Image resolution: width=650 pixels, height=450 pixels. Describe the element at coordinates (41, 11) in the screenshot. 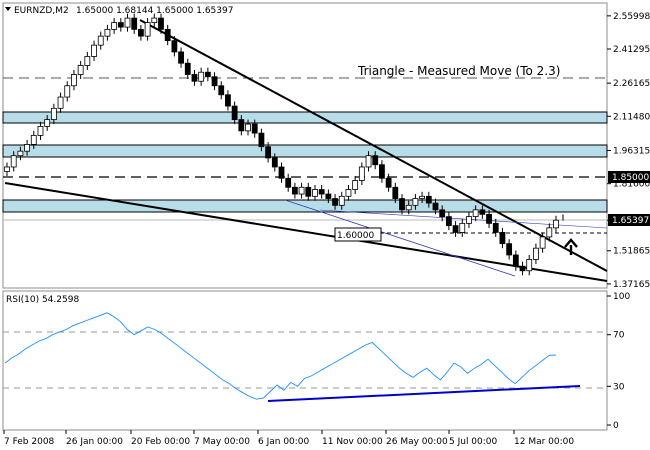

I see `symbol-label: EURNZD,M2` at that location.